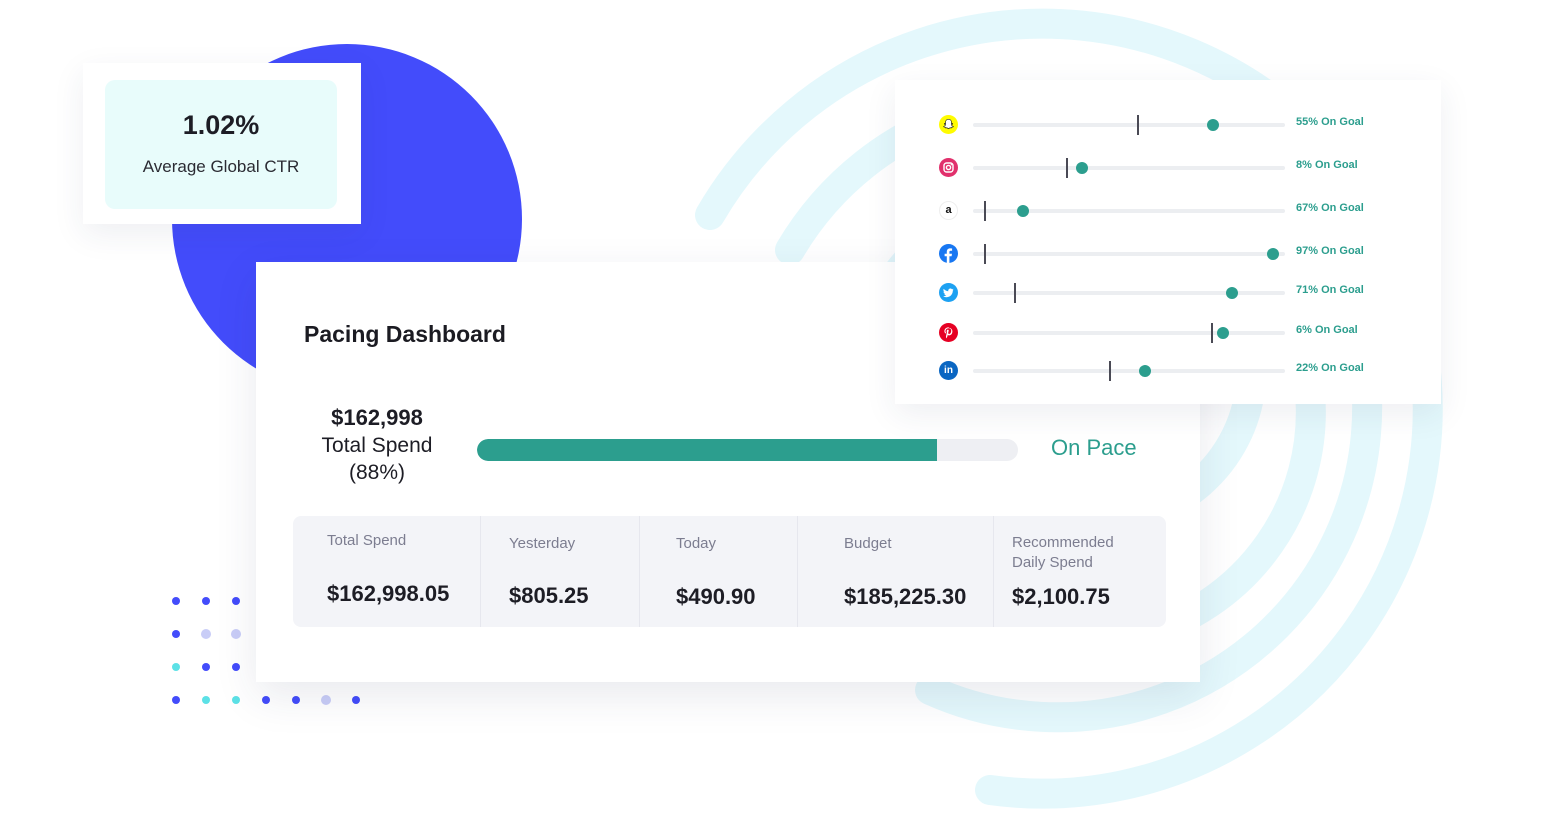 Image resolution: width=1557 pixels, height=826 pixels. I want to click on stat-value: $162,998.05, so click(388, 593).